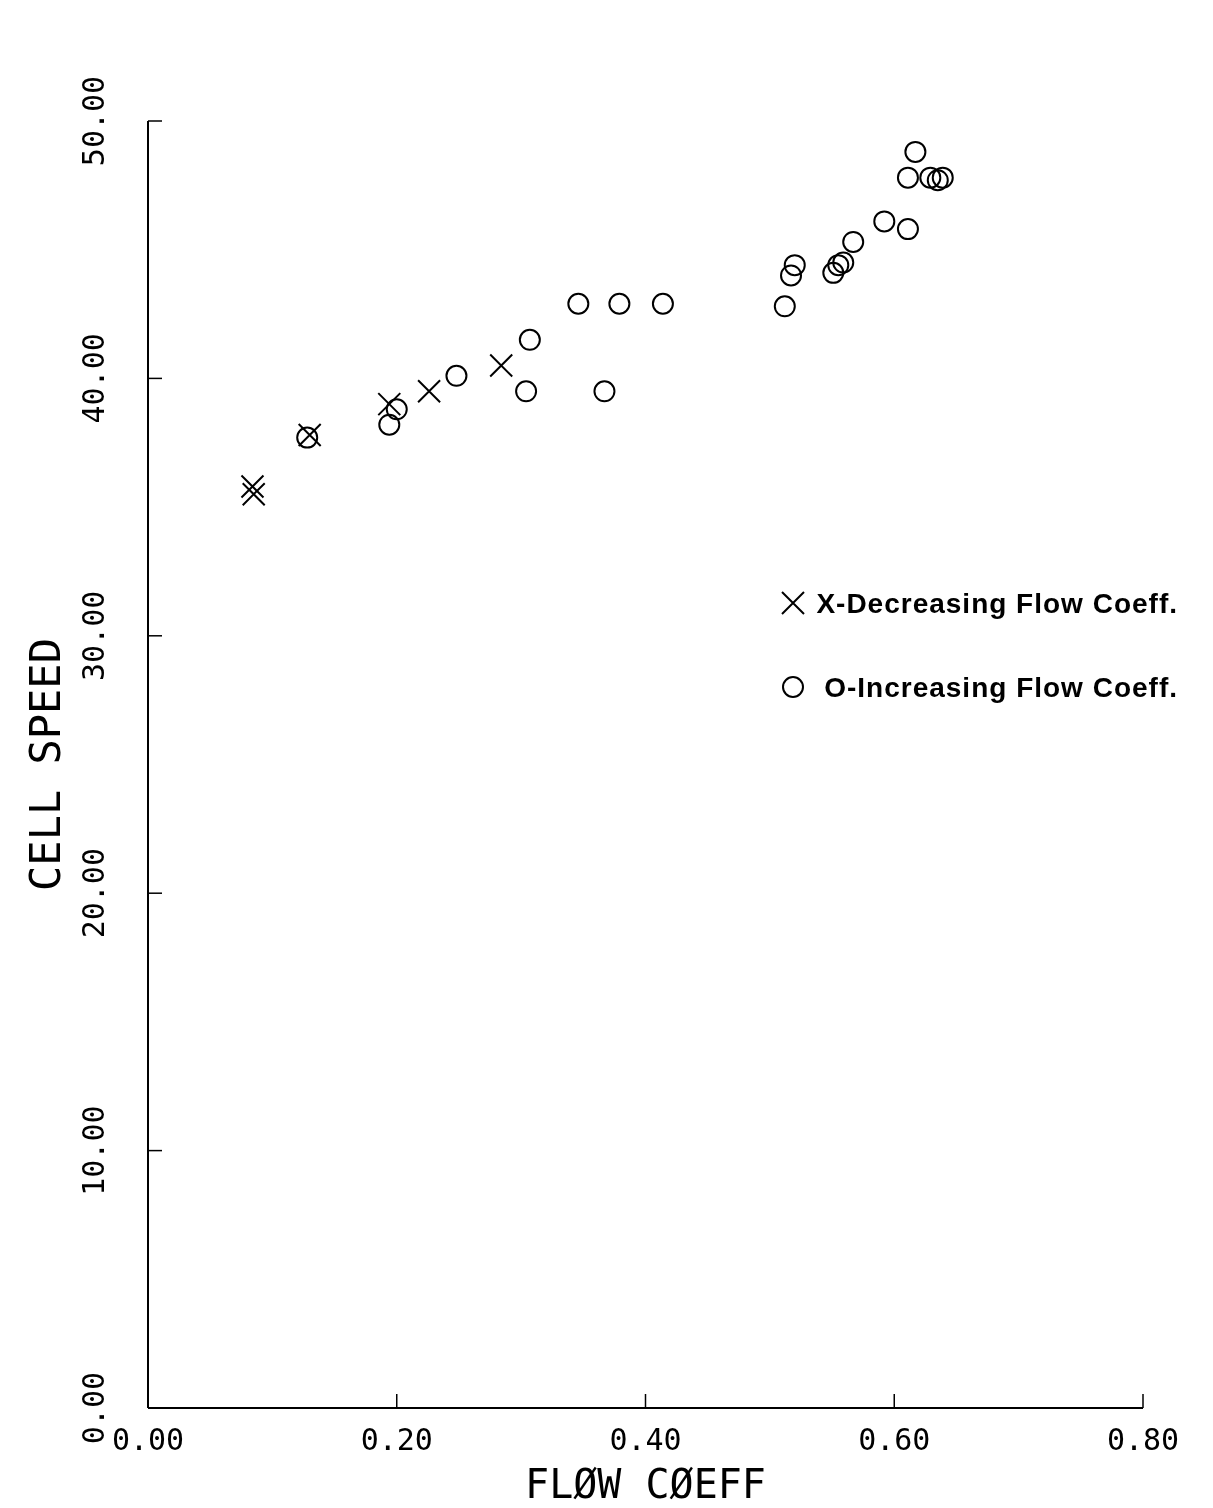 Image resolution: width=1213 pixels, height=1508 pixels. What do you see at coordinates (93, 121) in the screenshot?
I see `y-tick-label: 50.00` at bounding box center [93, 121].